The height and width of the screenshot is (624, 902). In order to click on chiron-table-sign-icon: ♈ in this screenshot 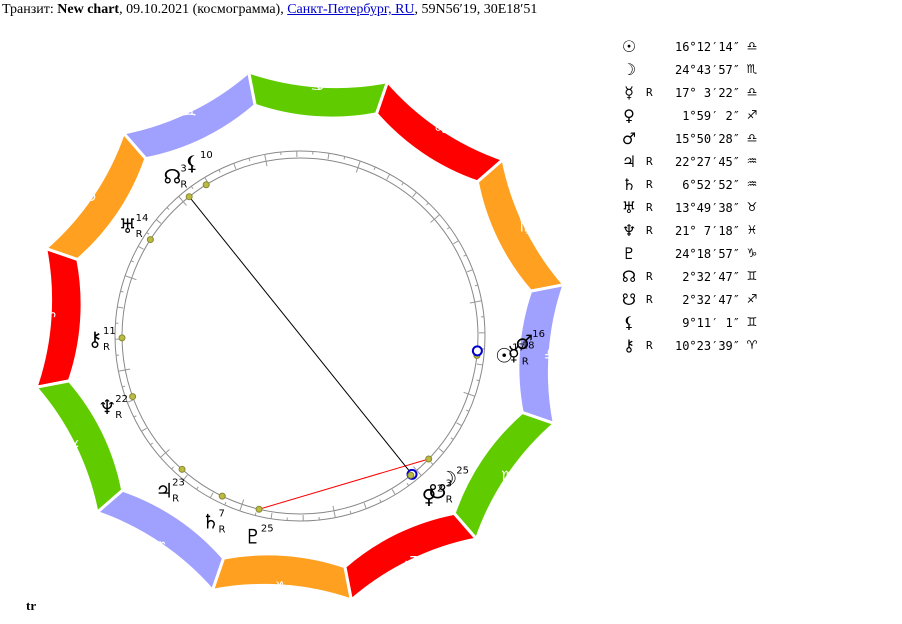, I will do `click(752, 345)`.